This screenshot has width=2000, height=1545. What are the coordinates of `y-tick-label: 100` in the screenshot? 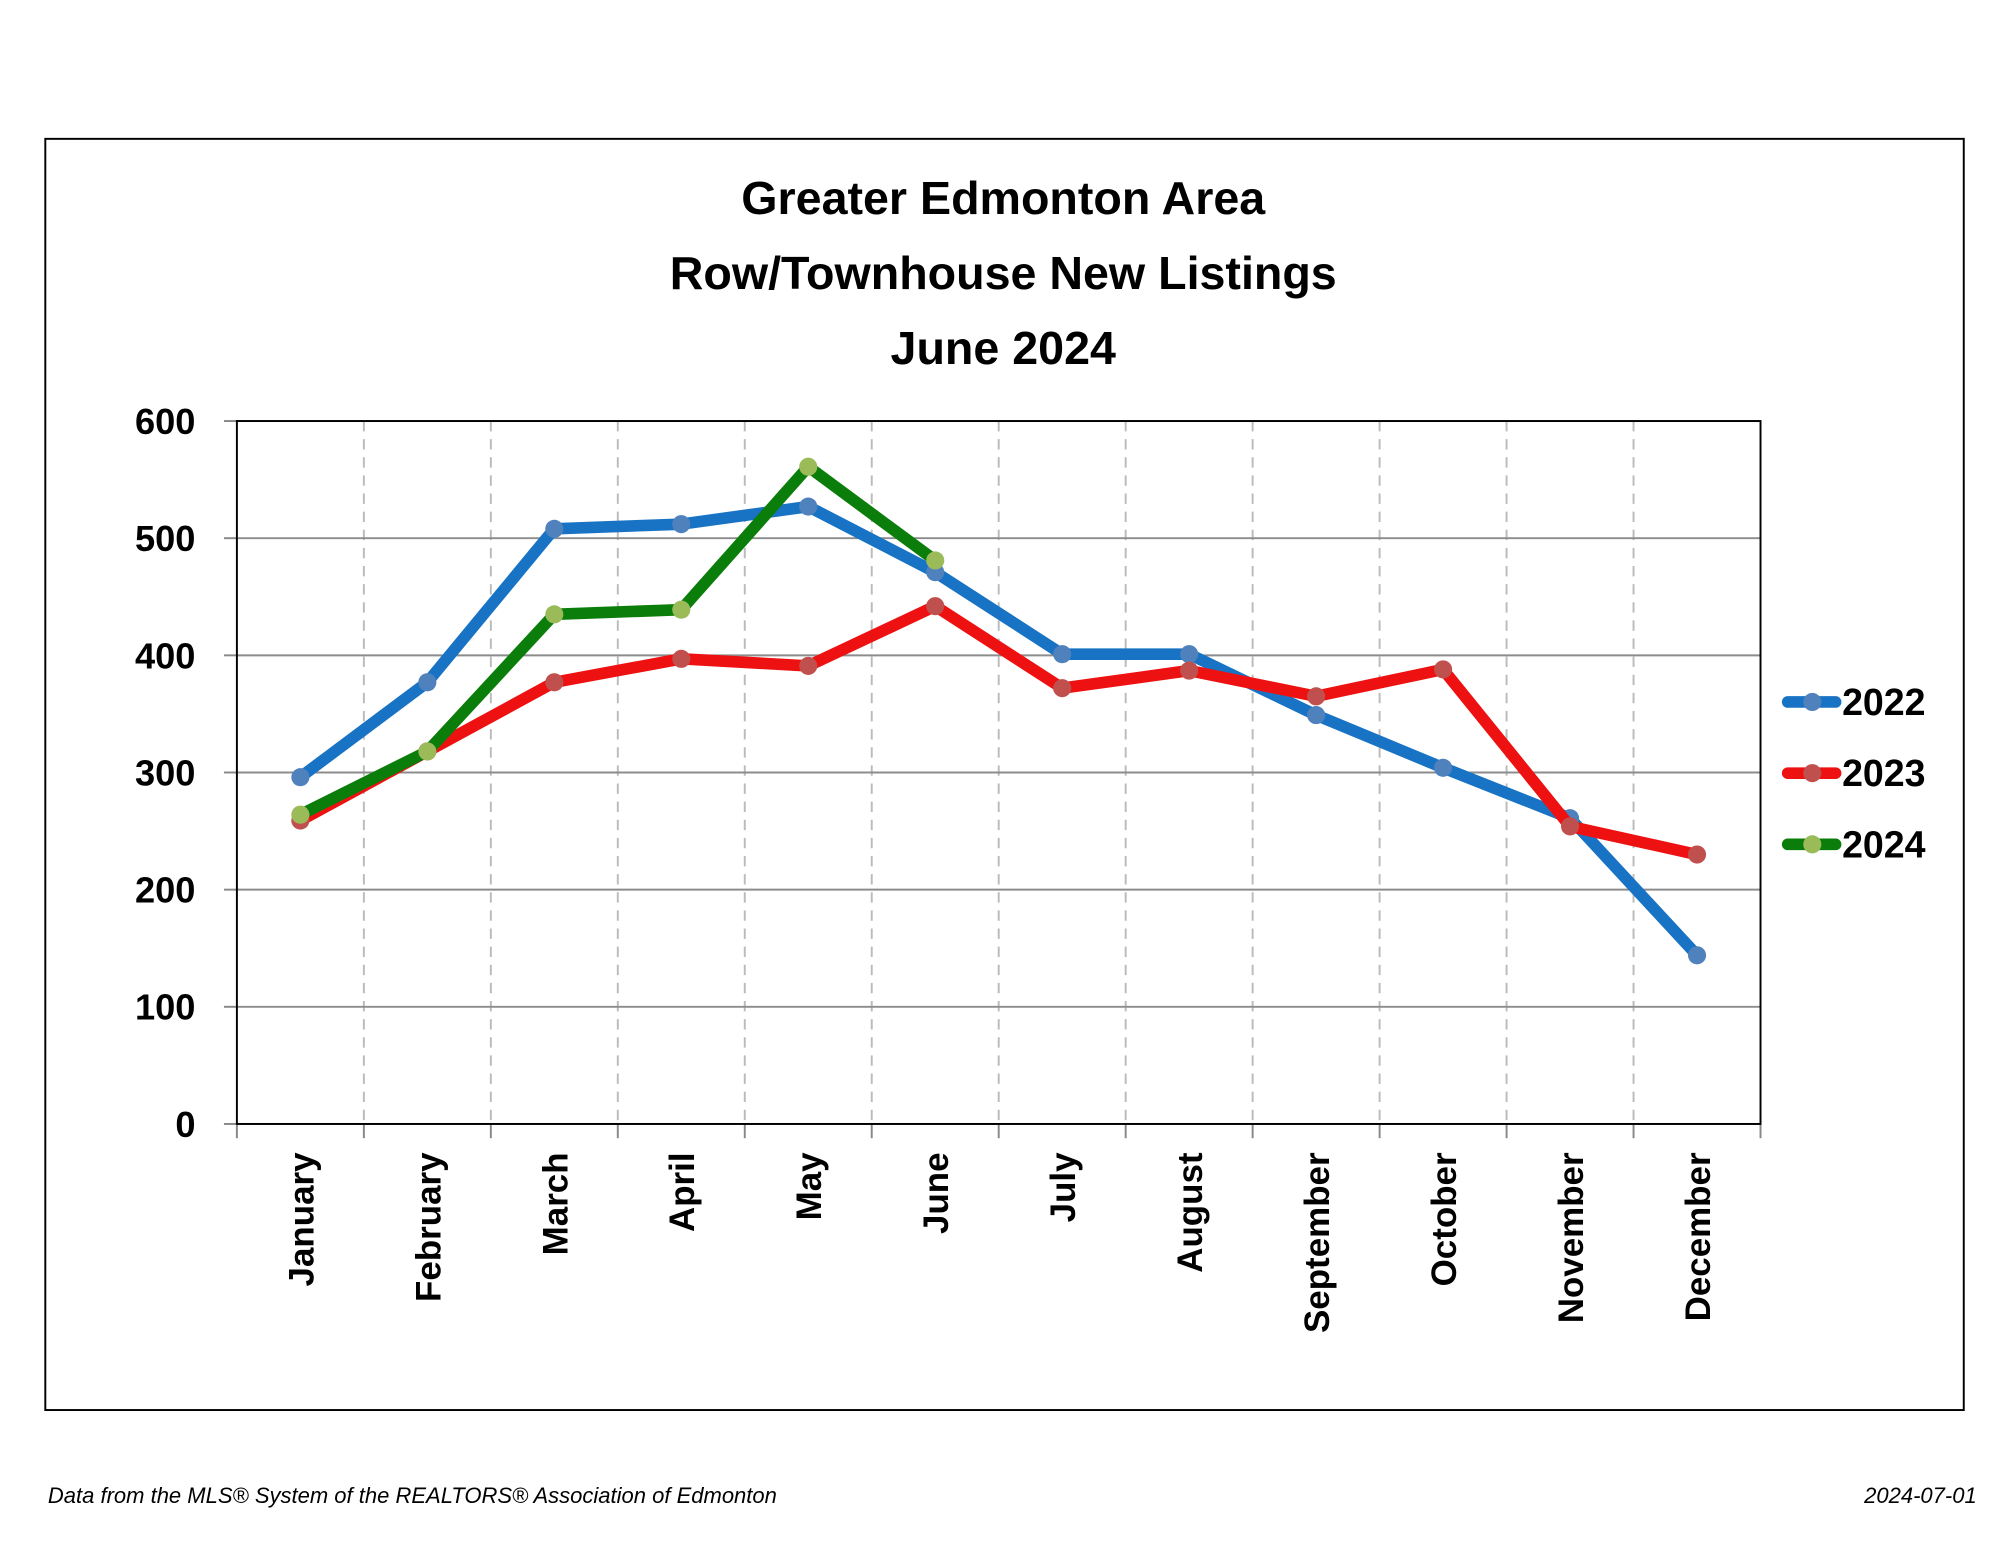 It's located at (165, 1007).